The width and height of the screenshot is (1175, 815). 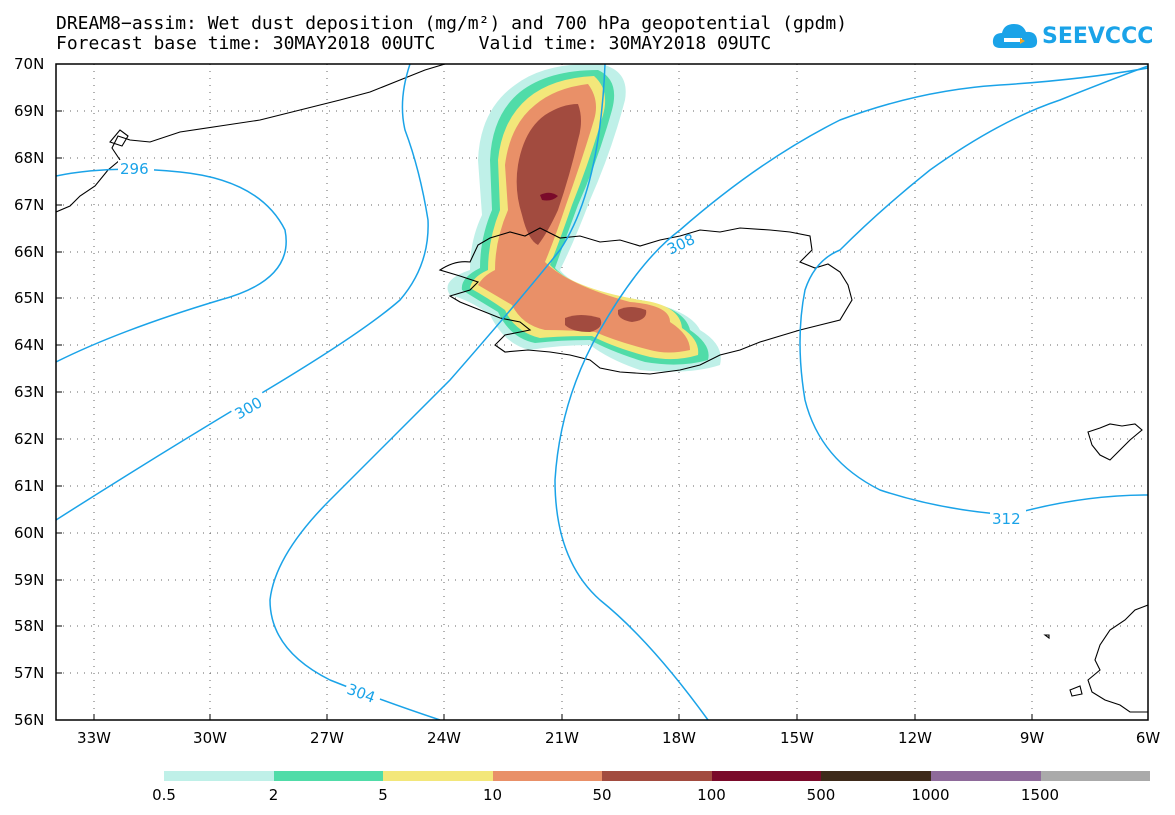 What do you see at coordinates (29, 298) in the screenshot?
I see `lat-label: 65N` at bounding box center [29, 298].